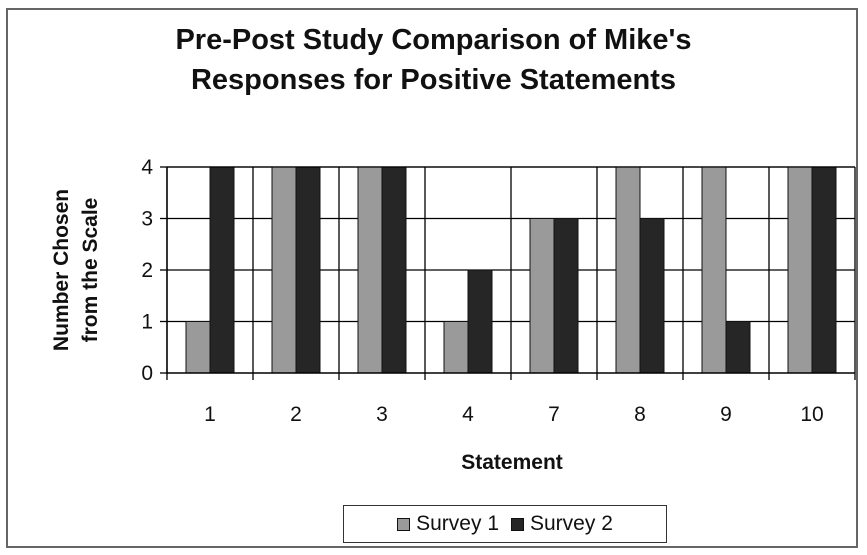 The width and height of the screenshot is (867, 555). Describe the element at coordinates (468, 414) in the screenshot. I see `x-tick-label-4: 4` at that location.